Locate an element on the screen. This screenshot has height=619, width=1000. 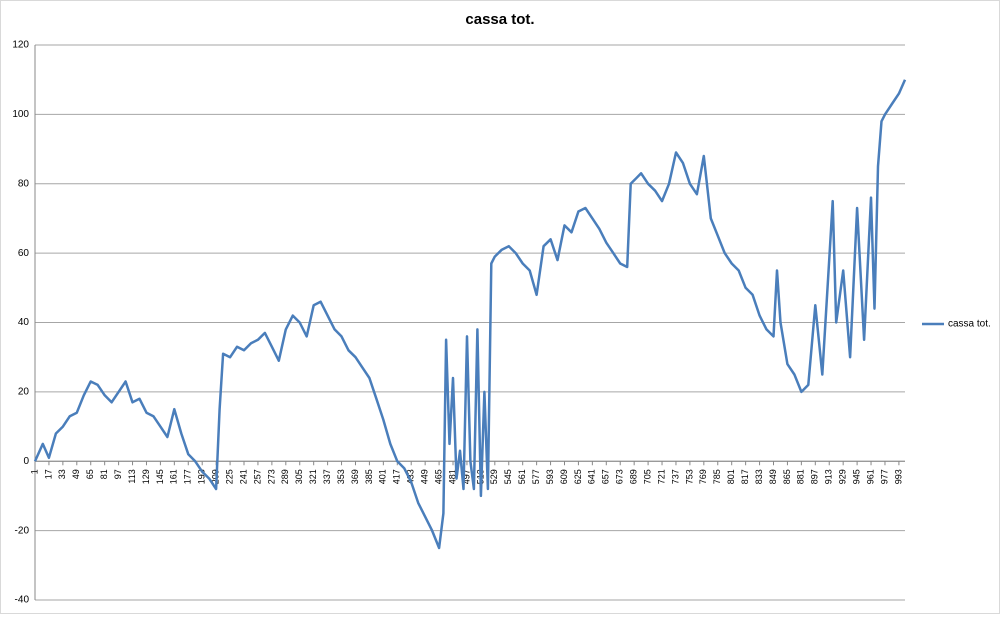
x-tick-label: 65 is located at coordinates (90, 474).